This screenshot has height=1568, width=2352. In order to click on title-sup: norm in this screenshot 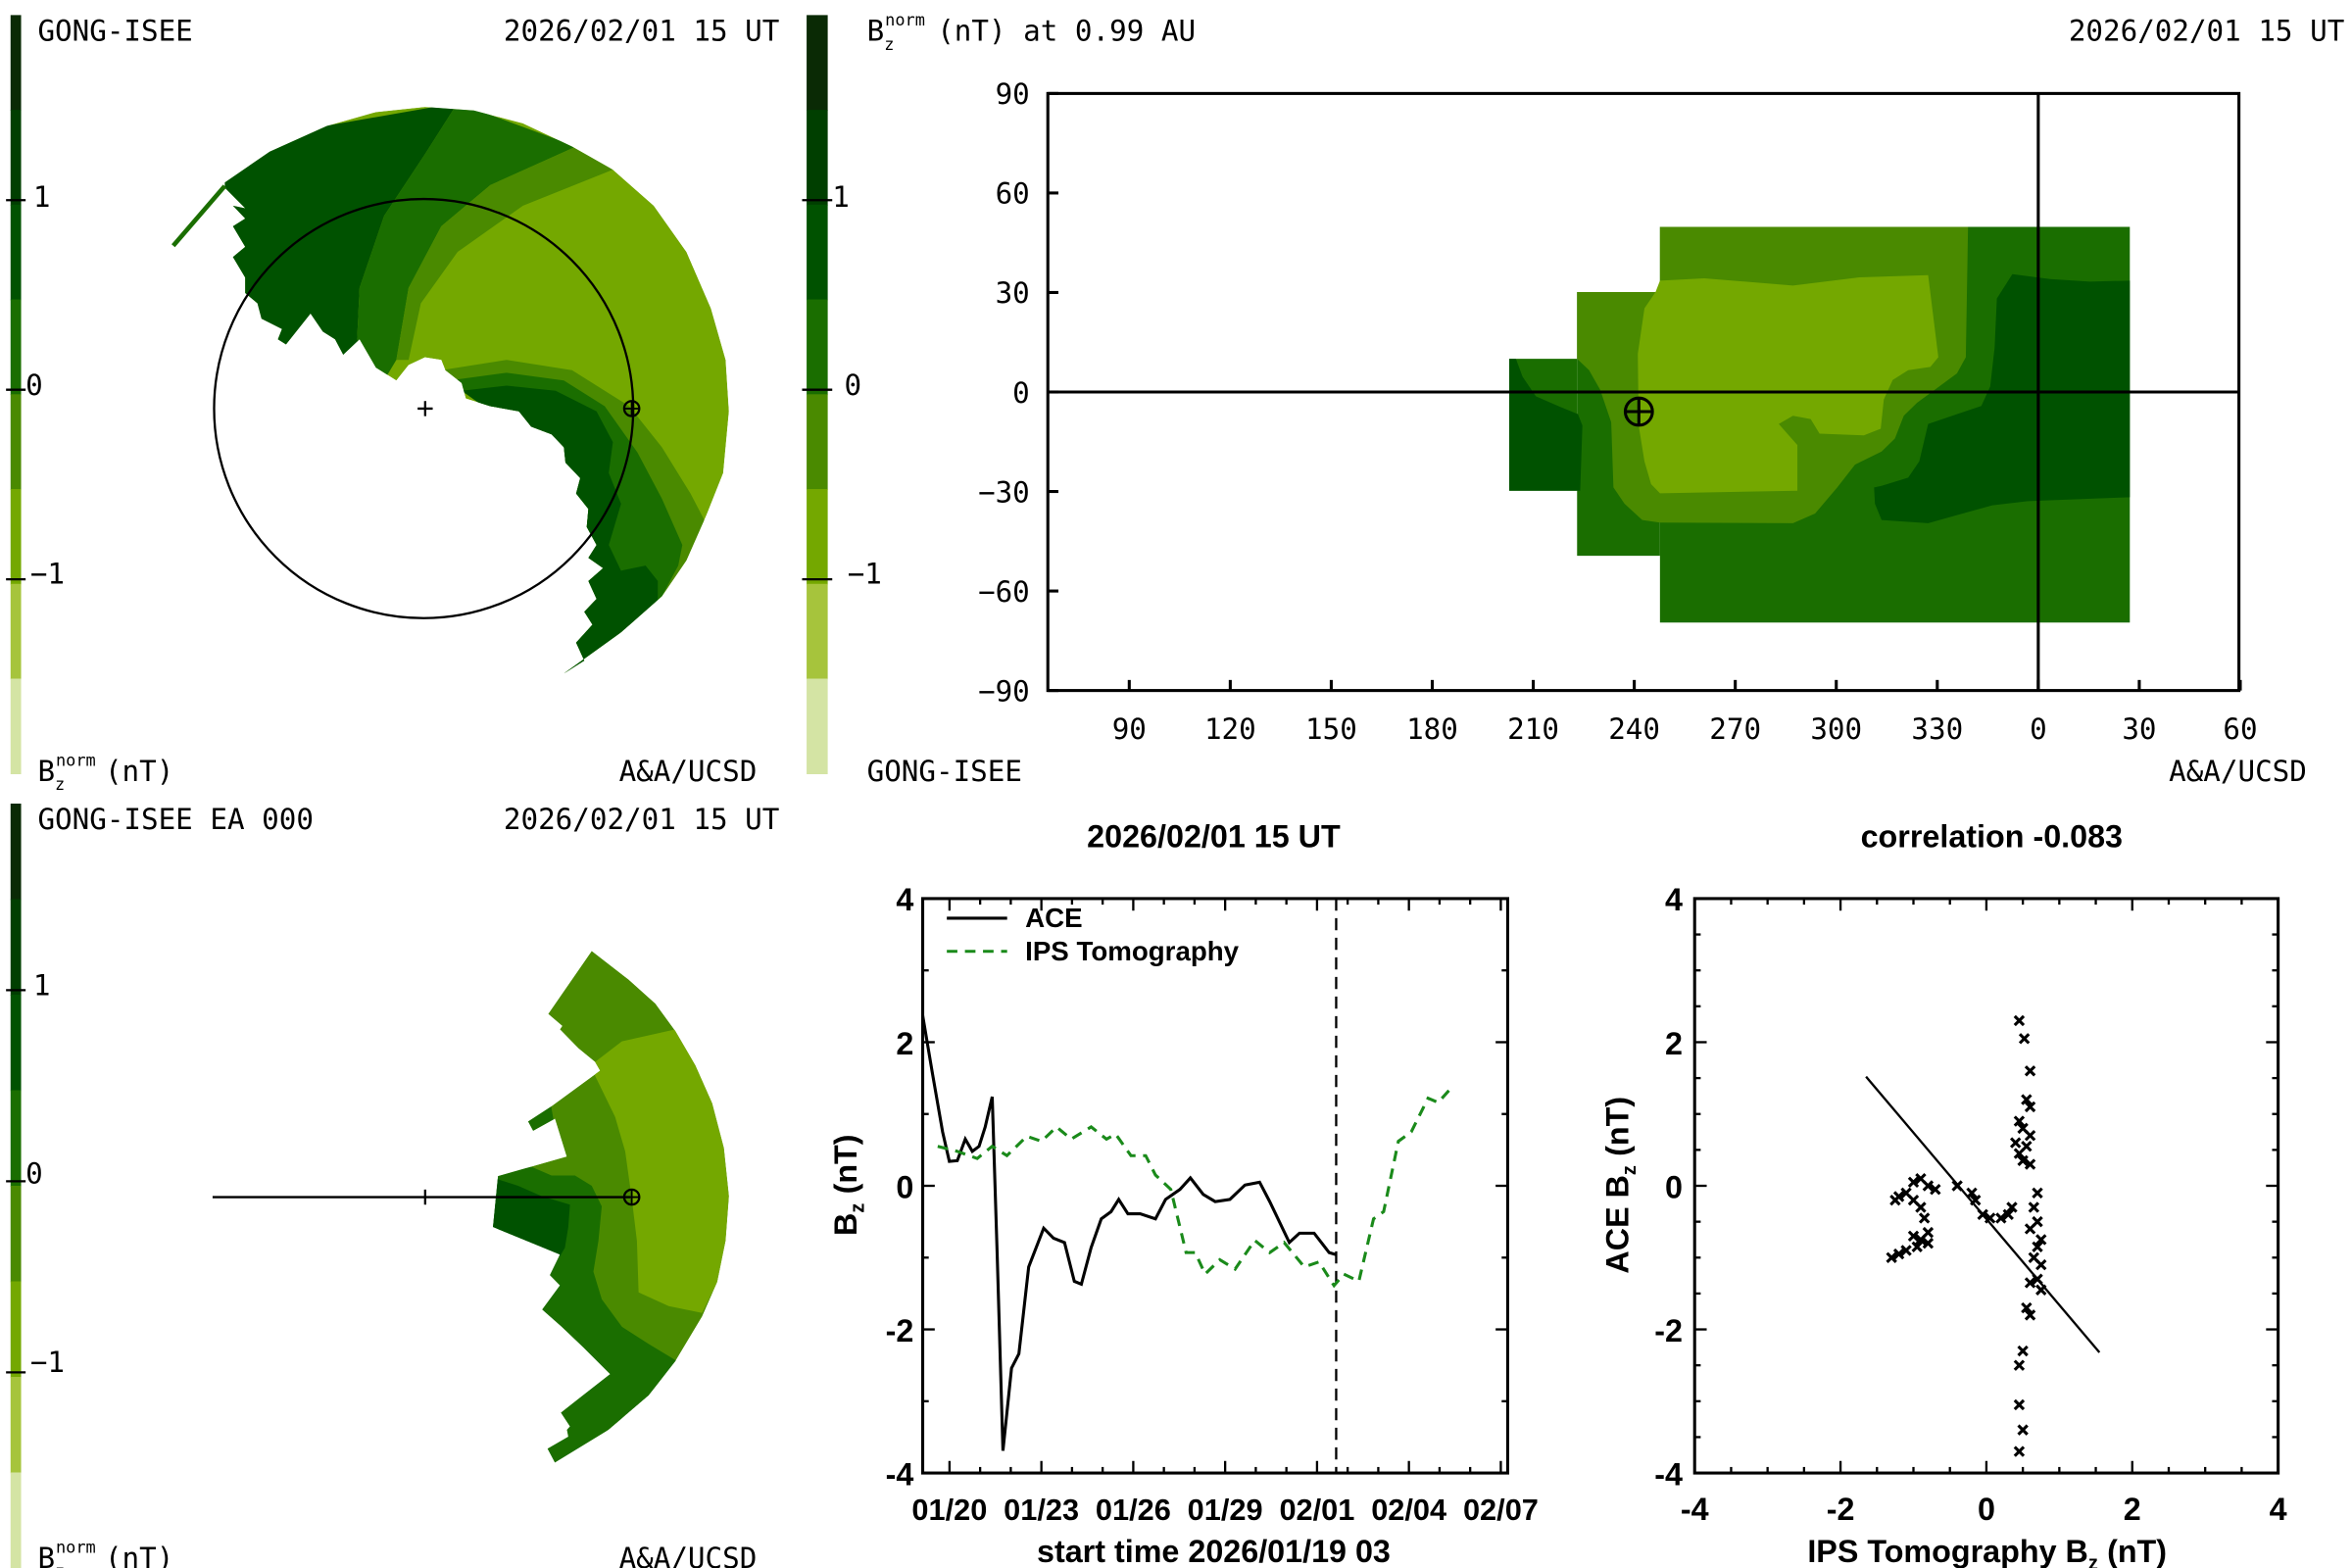, I will do `click(905, 19)`.